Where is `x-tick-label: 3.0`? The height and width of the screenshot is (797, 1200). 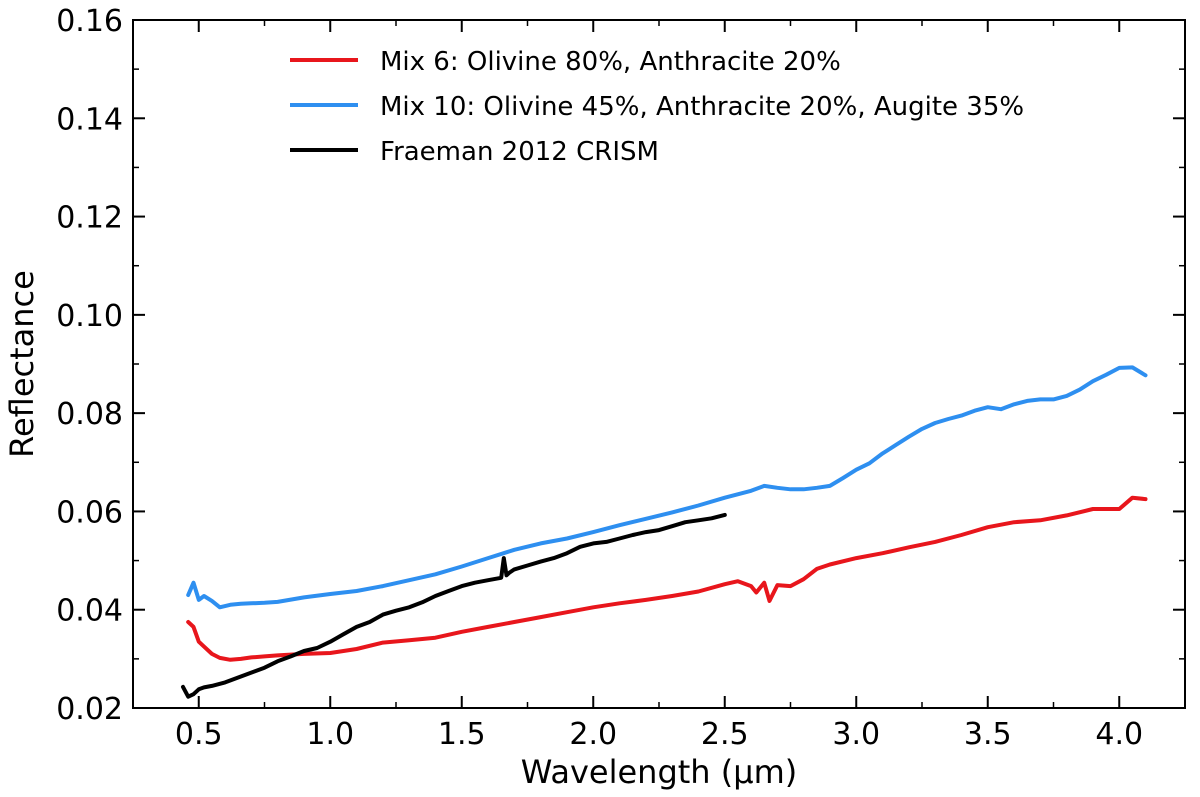
x-tick-label: 3.0 is located at coordinates (856, 734).